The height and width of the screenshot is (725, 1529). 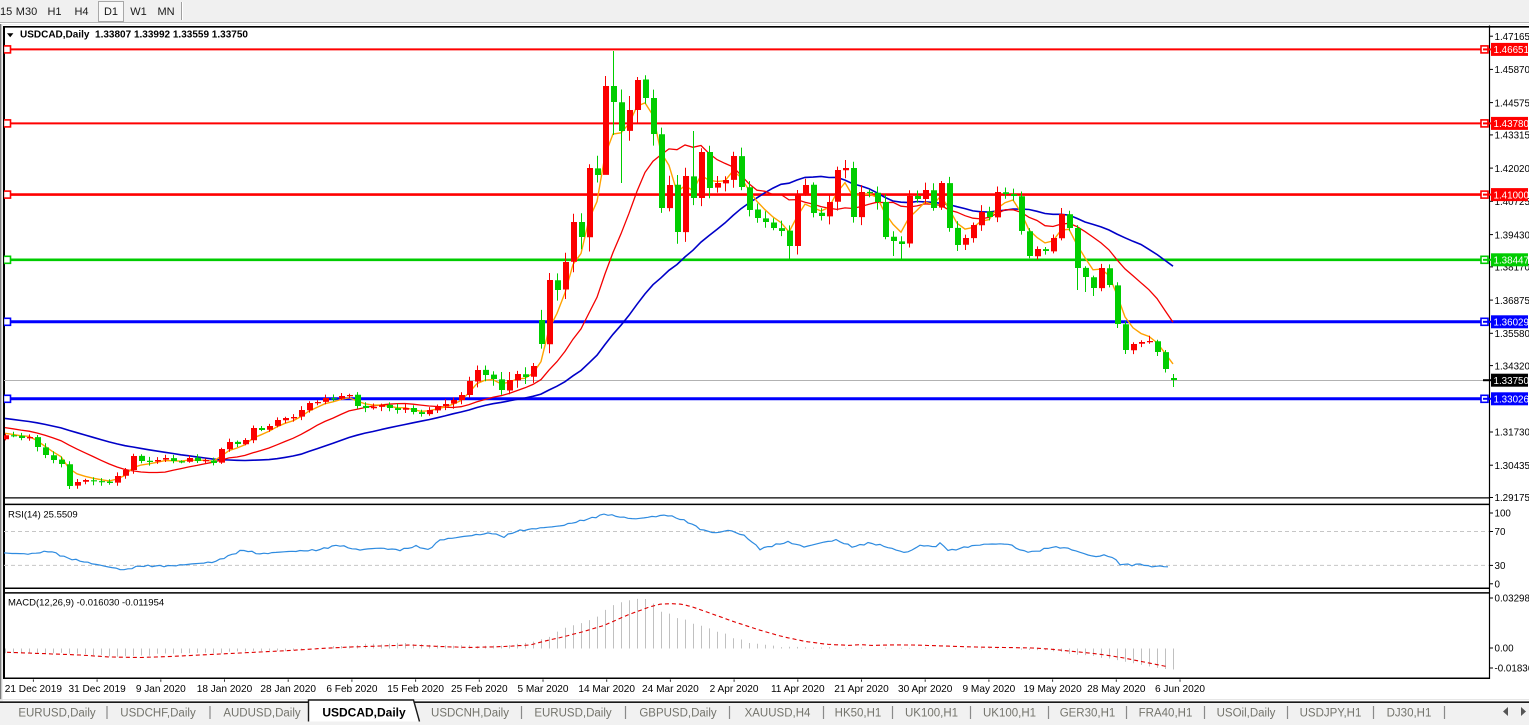 I want to click on svg-text: 1.30435, so click(x=1512, y=466).